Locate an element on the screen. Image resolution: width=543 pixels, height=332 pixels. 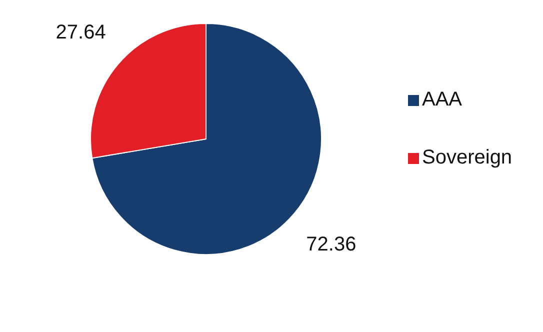
legend-label: AAA is located at coordinates (442, 99).